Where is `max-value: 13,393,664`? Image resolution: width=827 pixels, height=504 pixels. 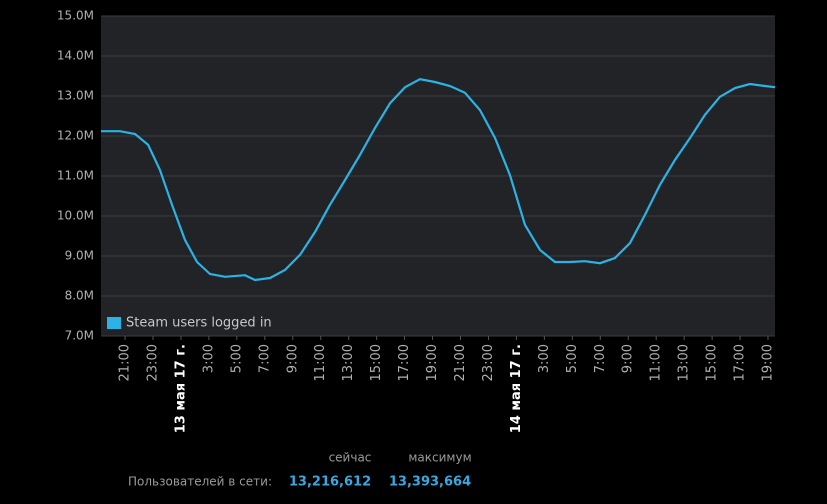
max-value: 13,393,664 is located at coordinates (430, 482).